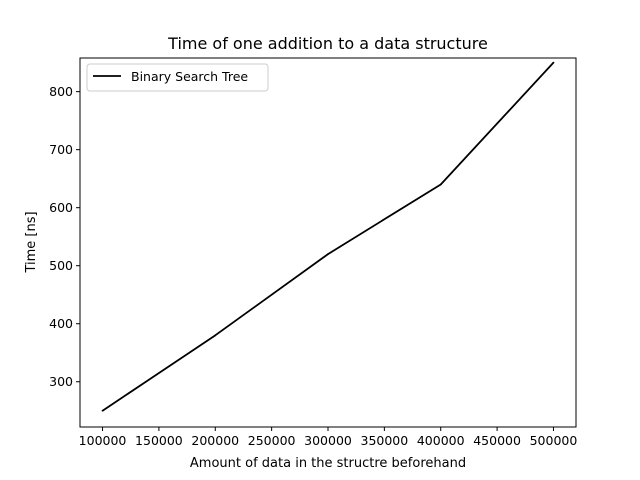  Describe the element at coordinates (31, 242) in the screenshot. I see `y-axis-label: Time [ns]` at that location.